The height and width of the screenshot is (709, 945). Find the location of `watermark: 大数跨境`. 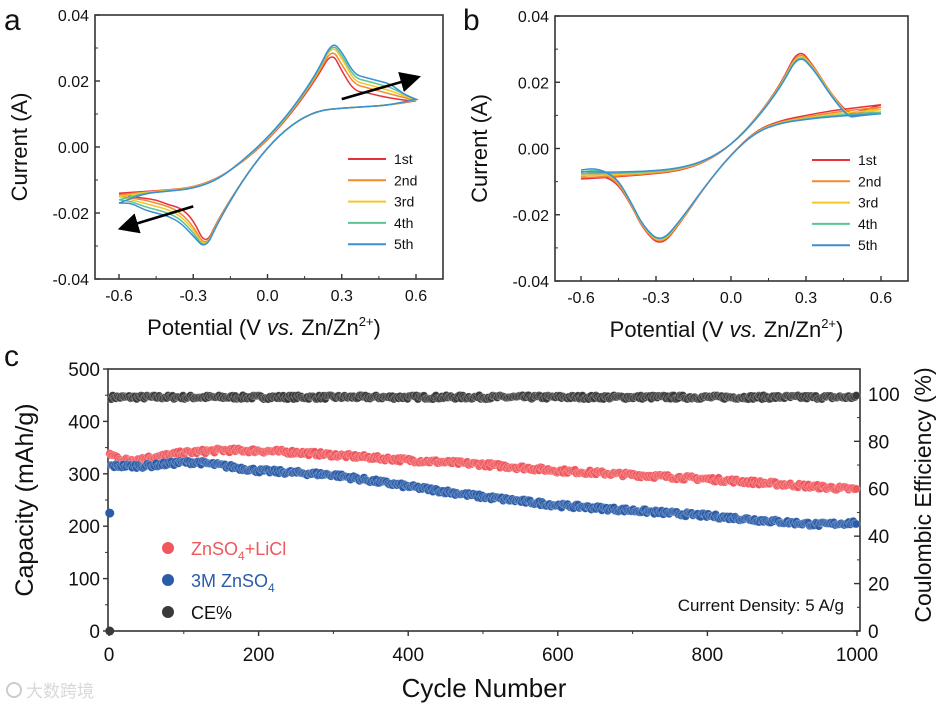

watermark: 大数跨境 is located at coordinates (50, 691).